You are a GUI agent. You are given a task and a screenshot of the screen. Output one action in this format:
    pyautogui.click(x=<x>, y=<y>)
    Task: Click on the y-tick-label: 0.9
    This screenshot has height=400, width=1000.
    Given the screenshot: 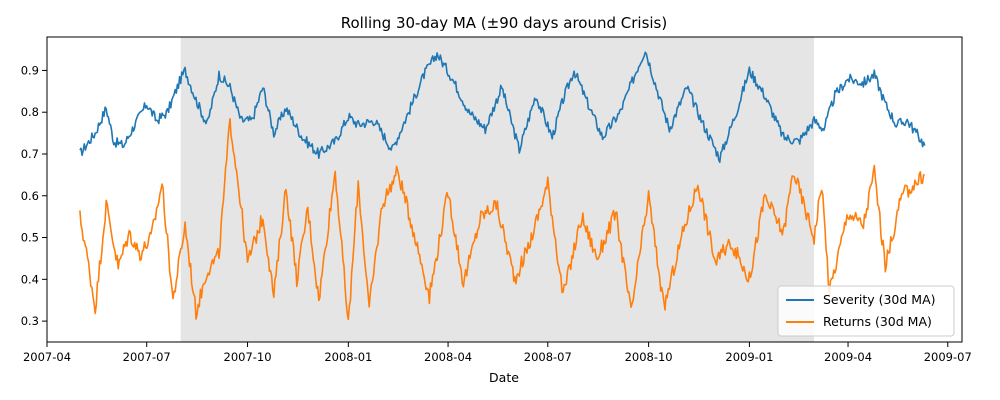 What is the action you would take?
    pyautogui.click(x=30, y=70)
    